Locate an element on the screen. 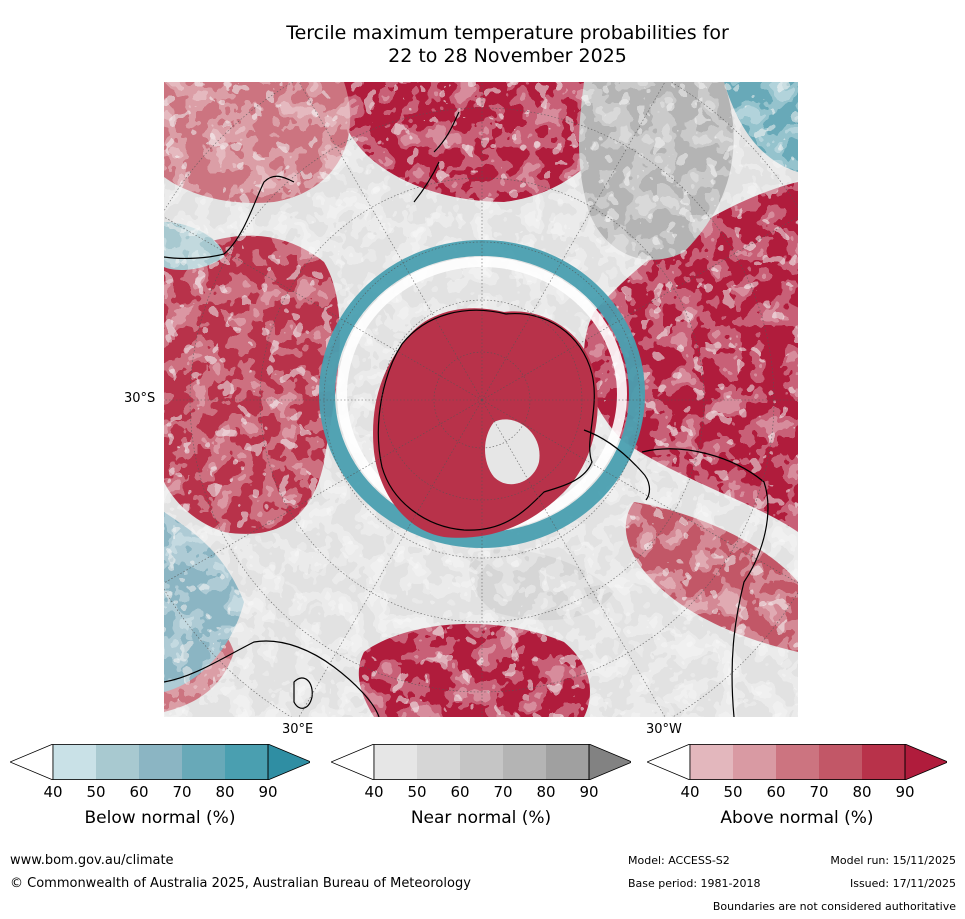 This screenshot has height=919, width=965. colorbar-above-normal is located at coordinates (797, 762).